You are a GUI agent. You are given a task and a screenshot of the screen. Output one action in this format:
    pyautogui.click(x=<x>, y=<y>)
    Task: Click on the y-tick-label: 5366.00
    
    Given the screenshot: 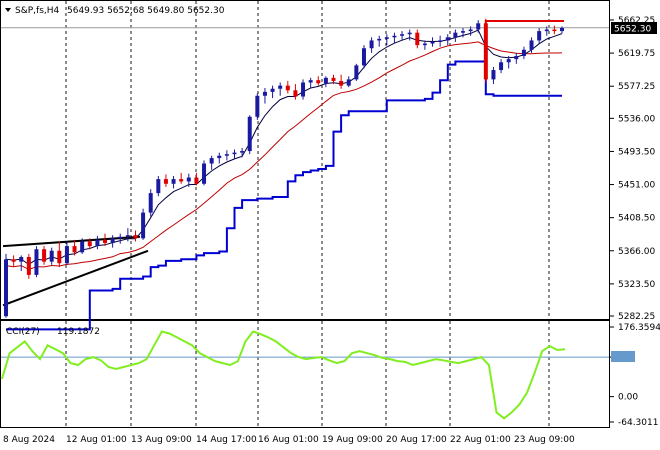 What is the action you would take?
    pyautogui.click(x=636, y=252)
    